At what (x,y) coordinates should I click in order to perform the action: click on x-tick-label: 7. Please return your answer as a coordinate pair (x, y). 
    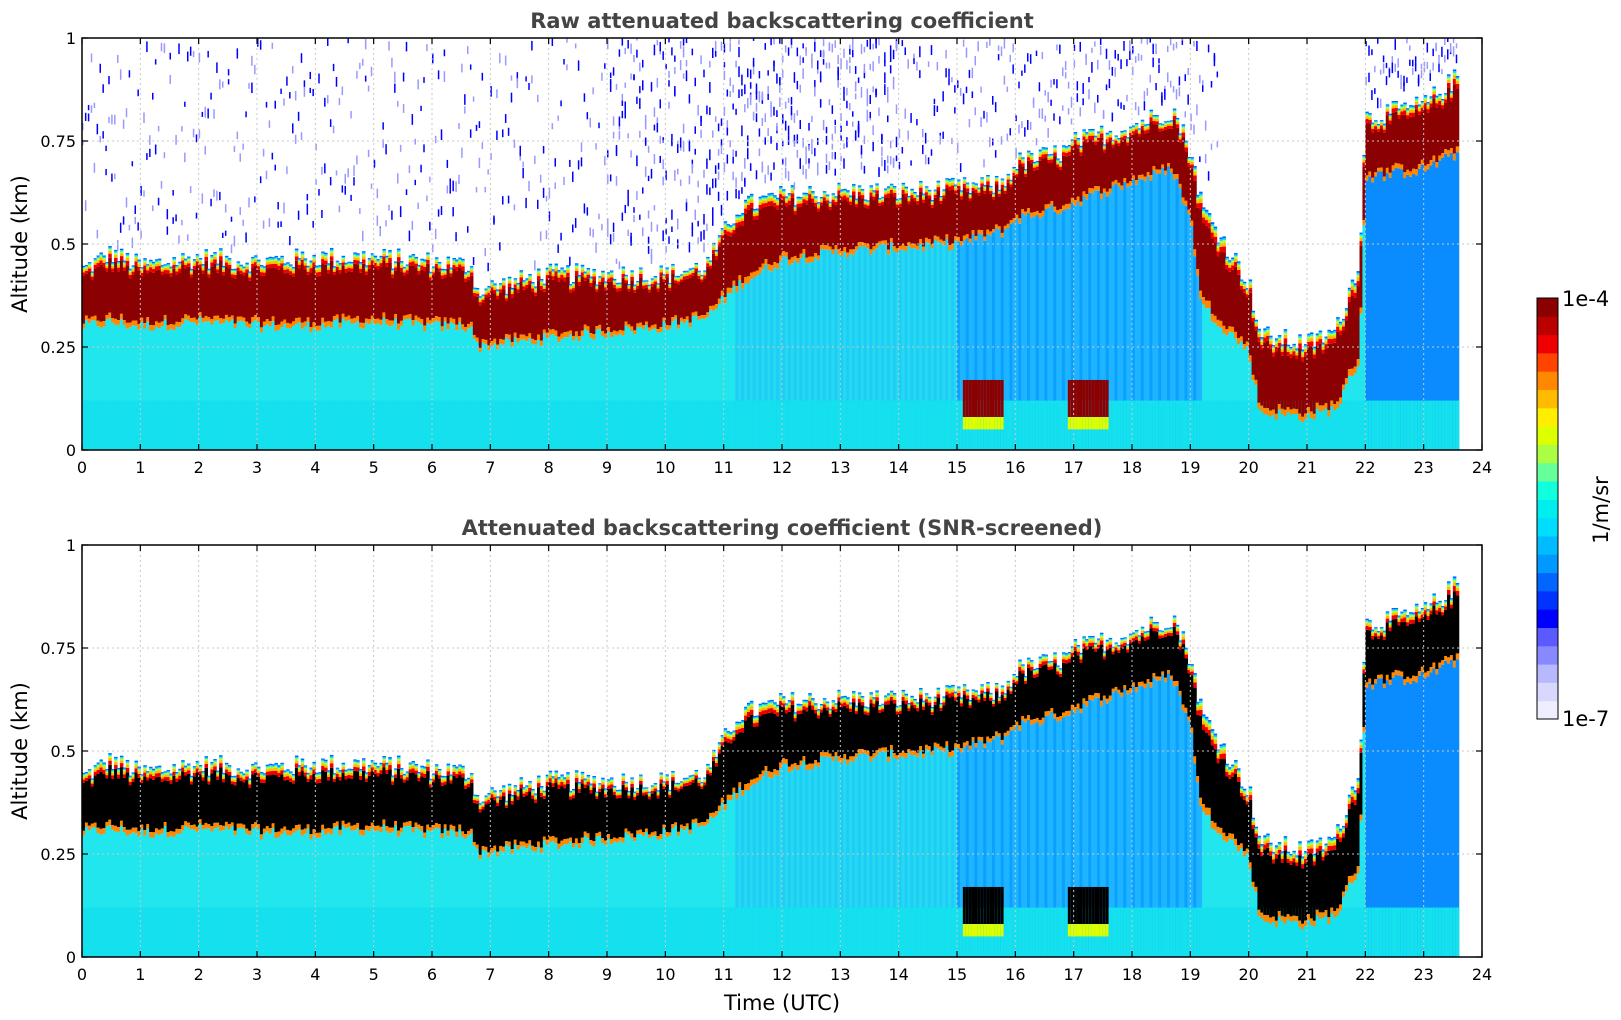
    Looking at the image, I should click on (490, 974).